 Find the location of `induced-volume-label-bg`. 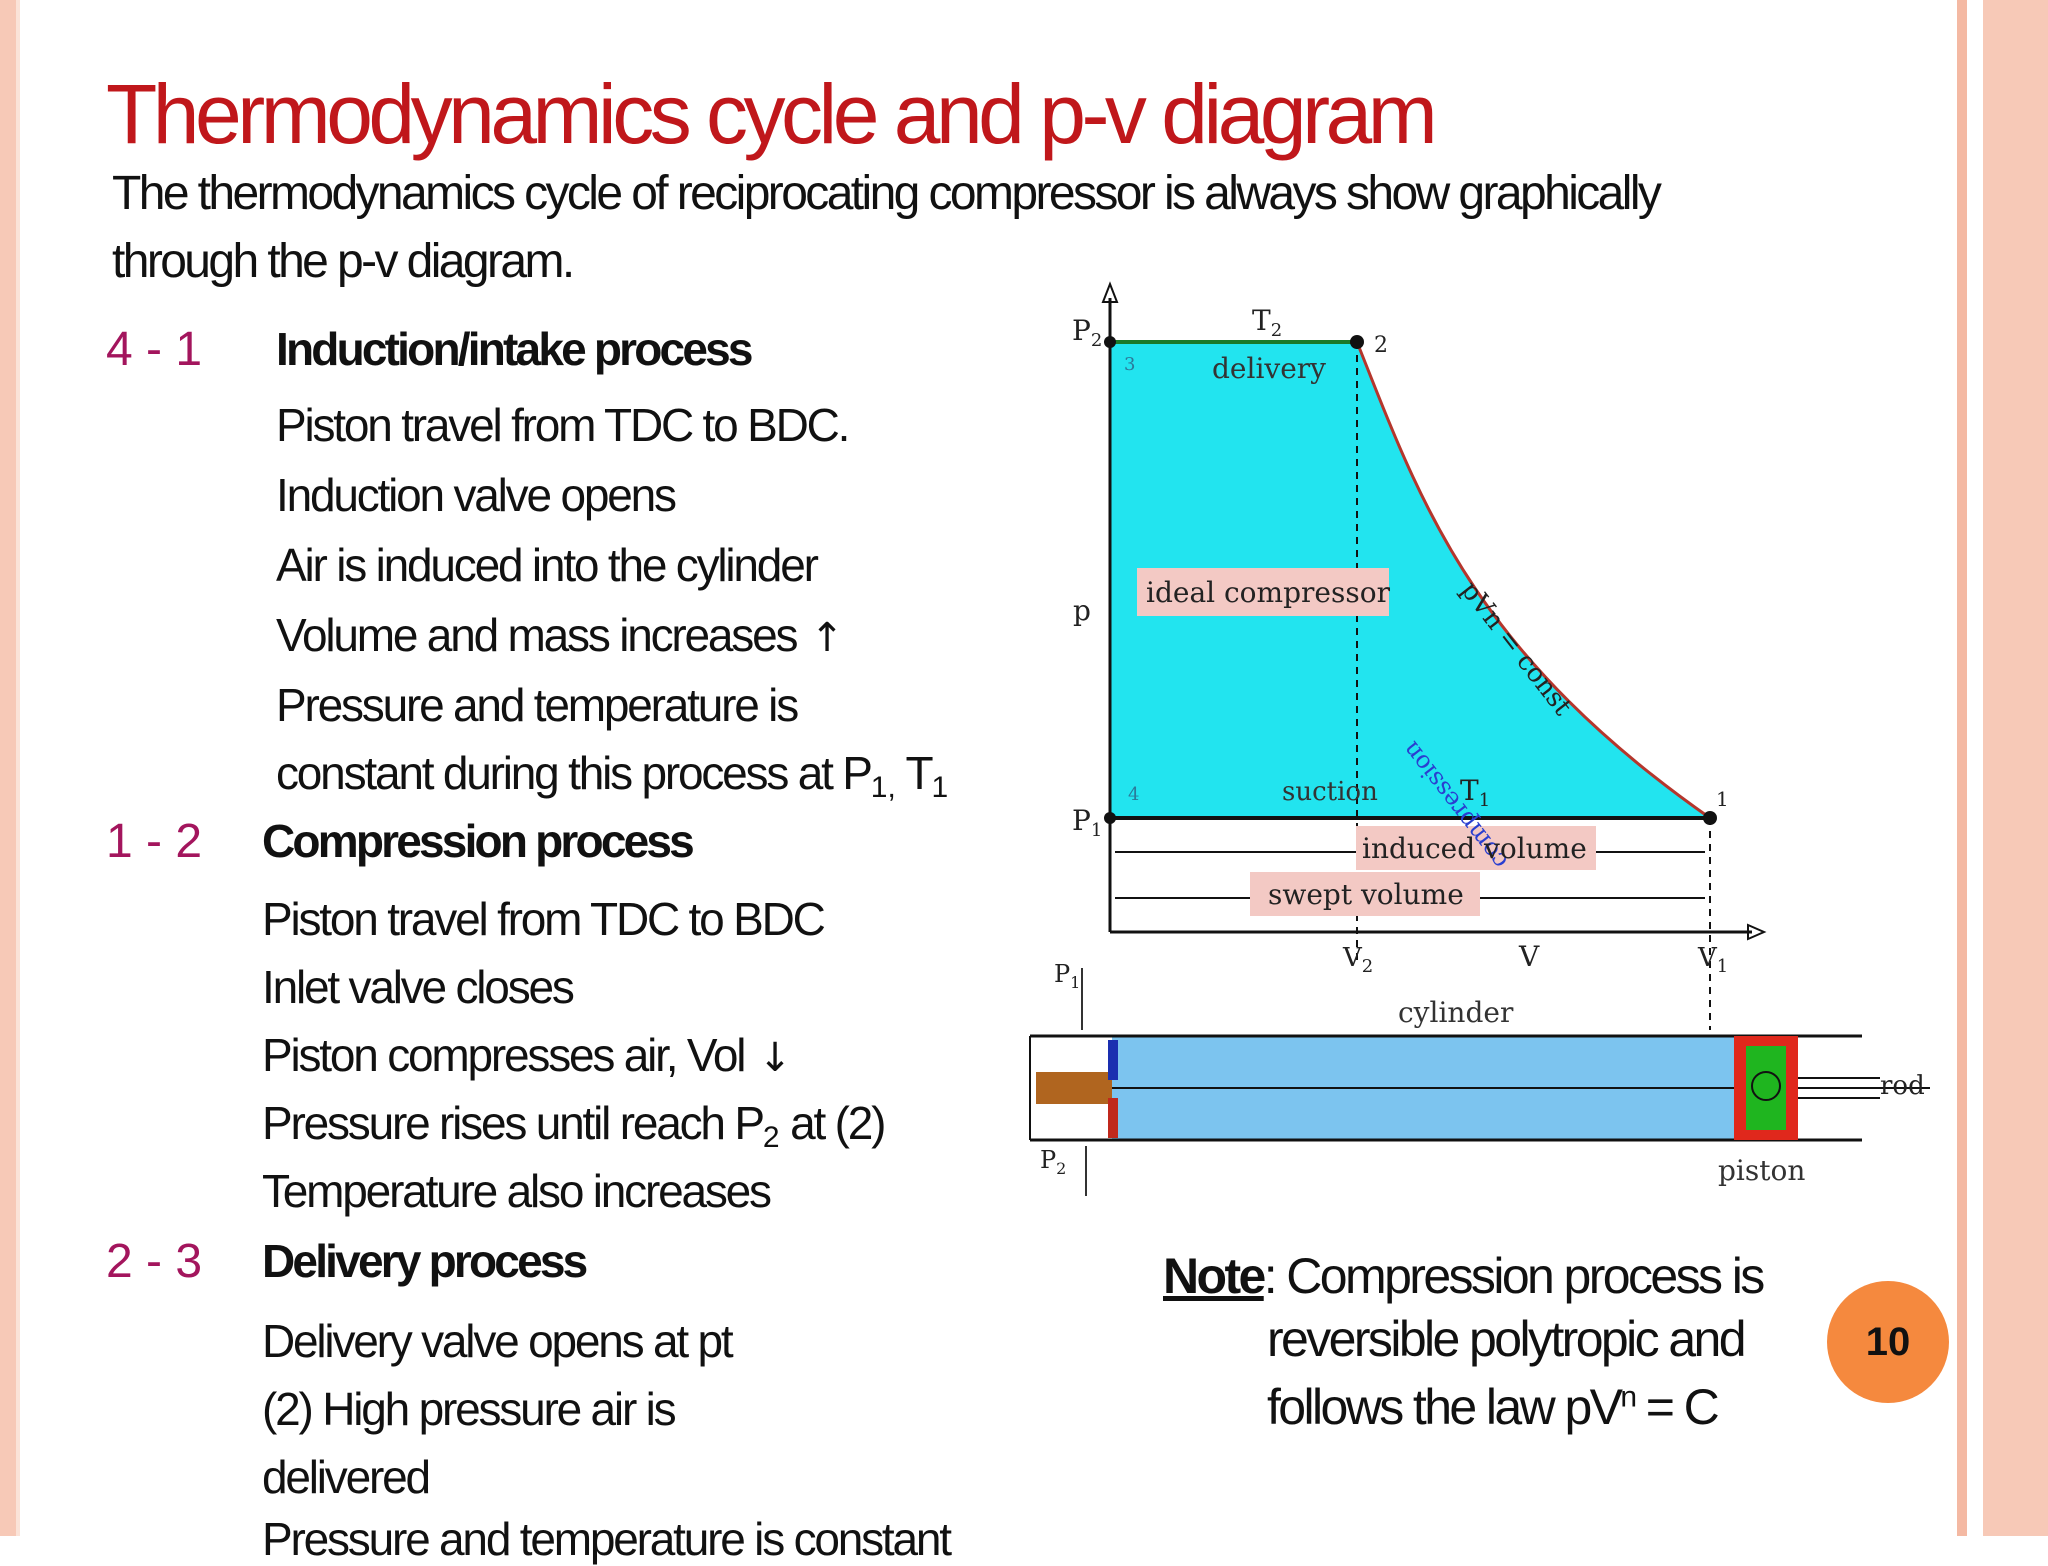

induced-volume-label-bg is located at coordinates (1476, 848).